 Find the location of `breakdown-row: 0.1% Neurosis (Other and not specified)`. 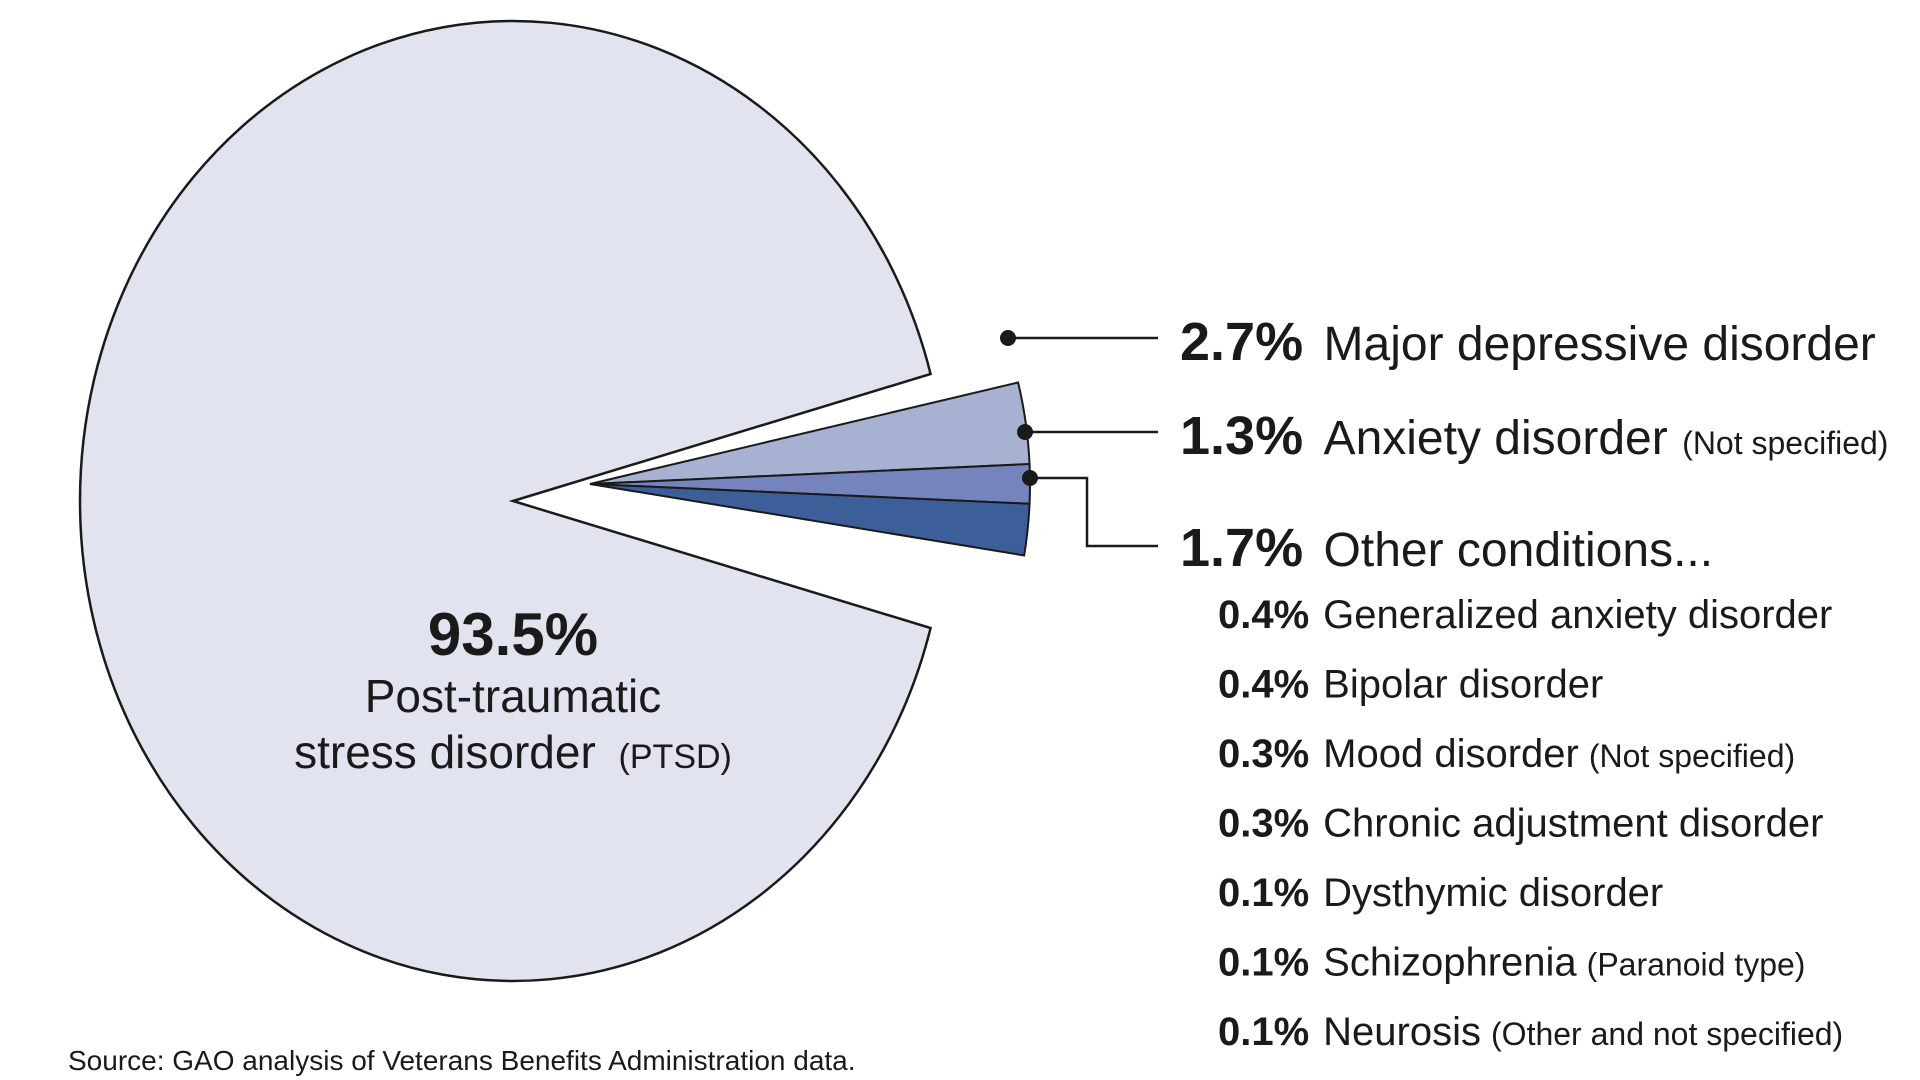

breakdown-row: 0.1% Neurosis (Other and not specified) is located at coordinates (1530, 1032).